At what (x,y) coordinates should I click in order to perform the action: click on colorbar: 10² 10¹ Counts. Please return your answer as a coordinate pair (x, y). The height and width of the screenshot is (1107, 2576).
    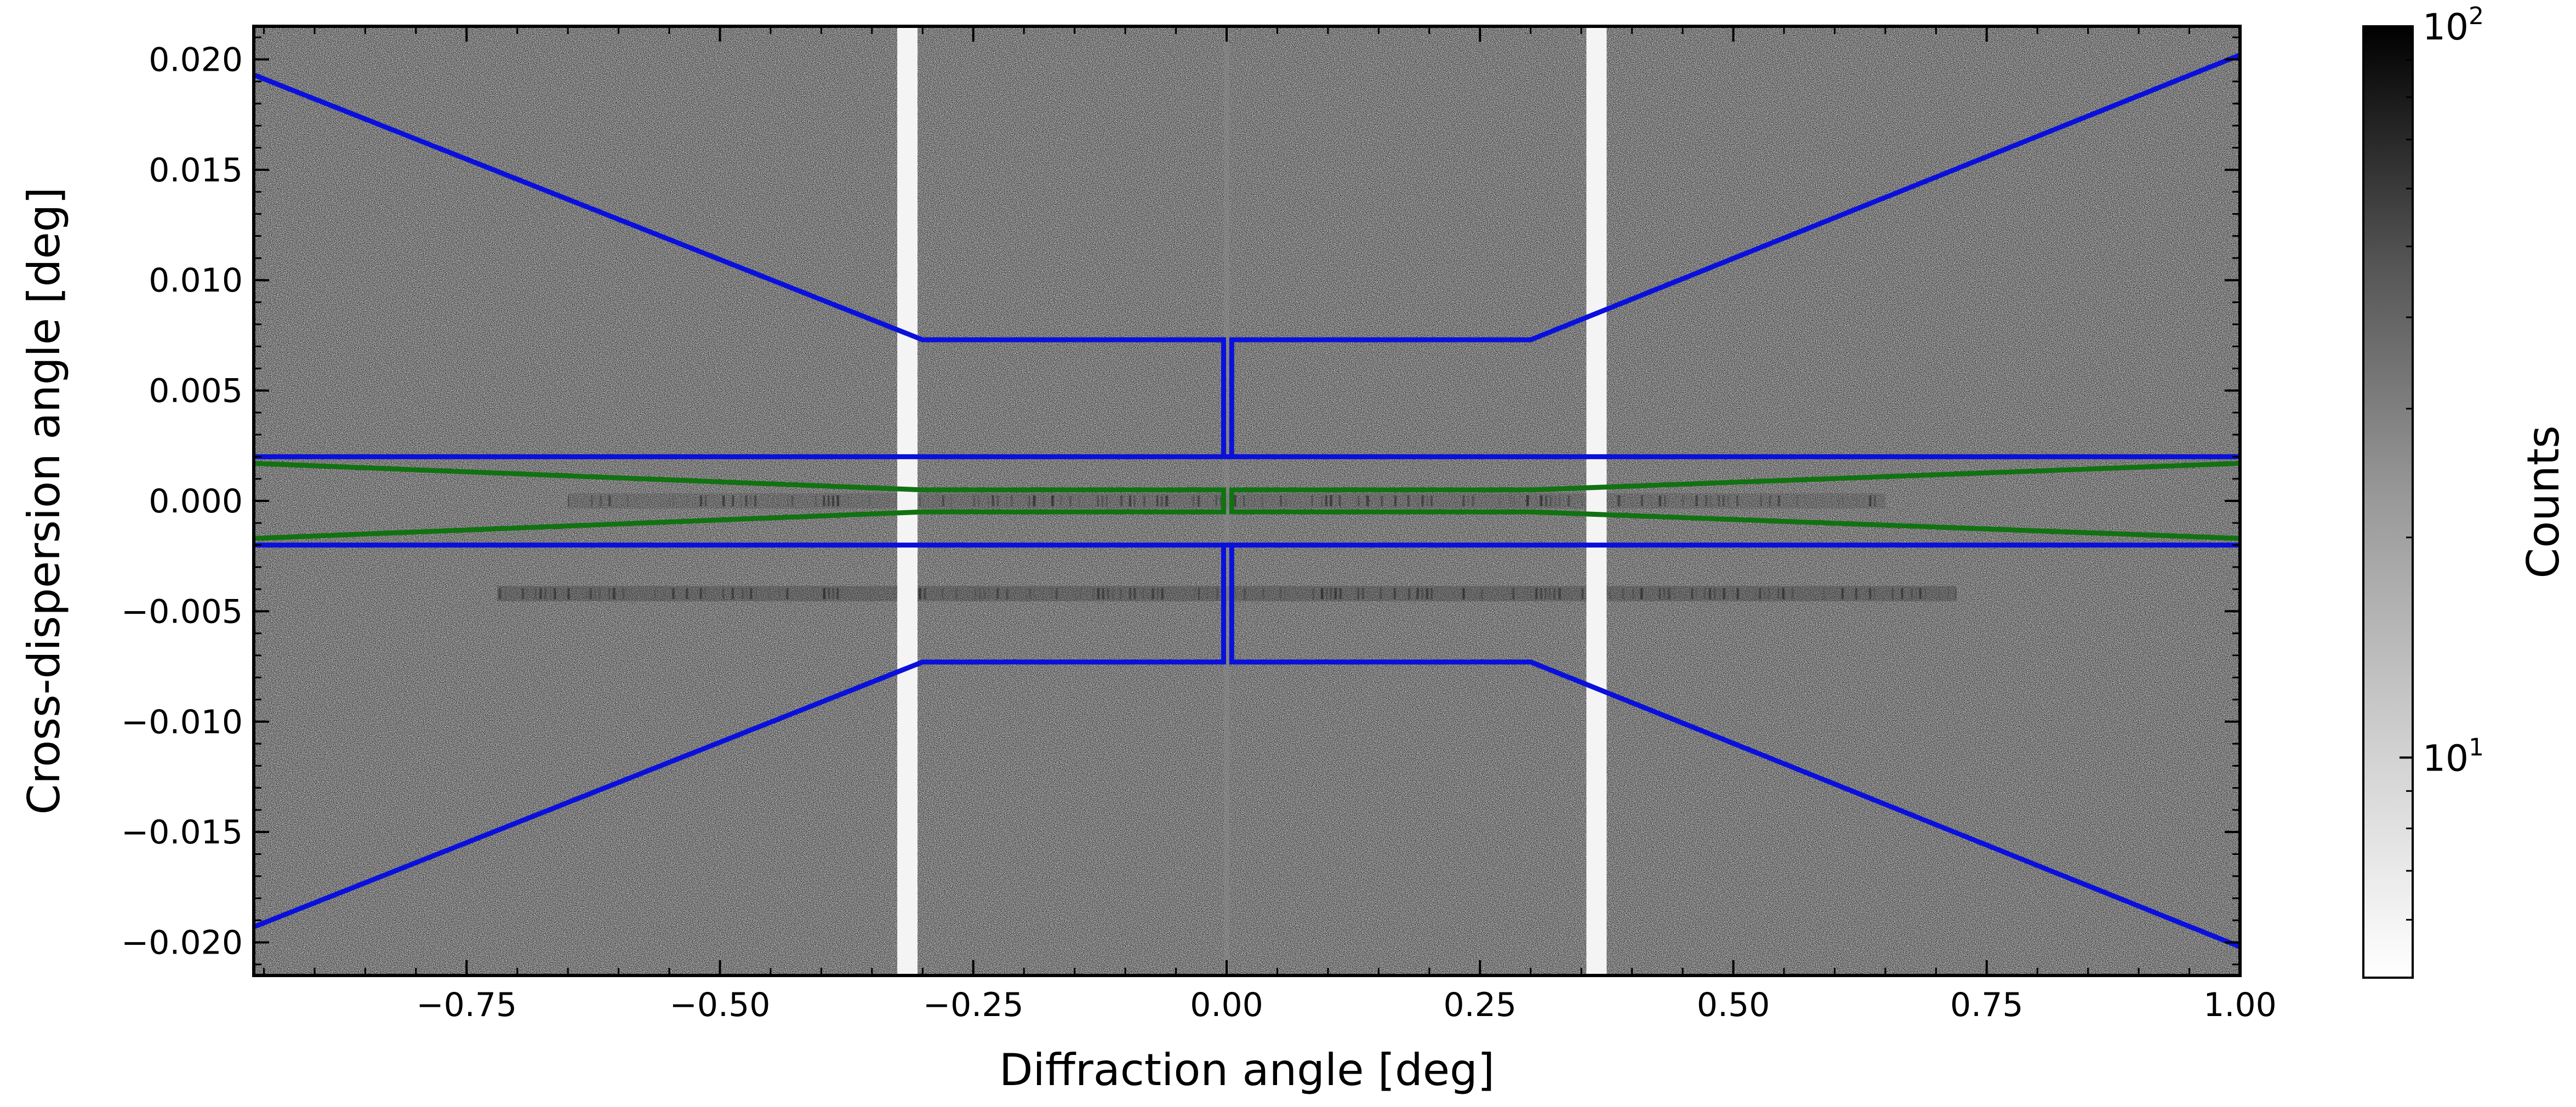
    Looking at the image, I should click on (2465, 491).